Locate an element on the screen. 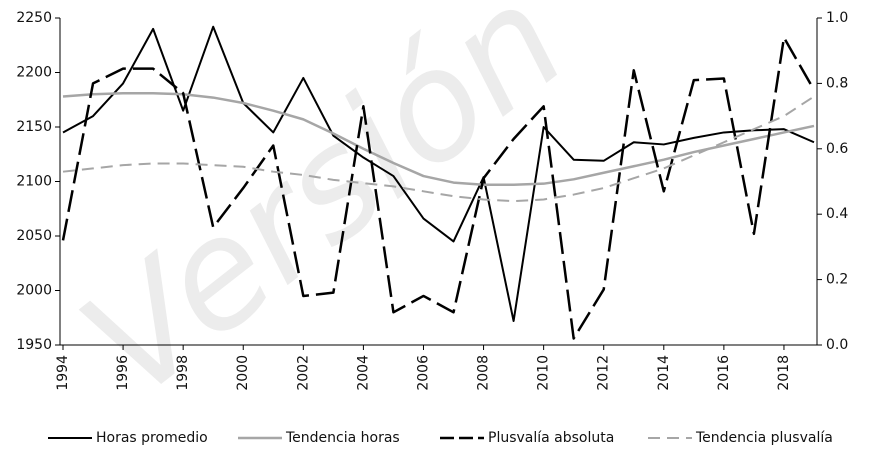  x-tick-label: 2000 is located at coordinates (243, 373).